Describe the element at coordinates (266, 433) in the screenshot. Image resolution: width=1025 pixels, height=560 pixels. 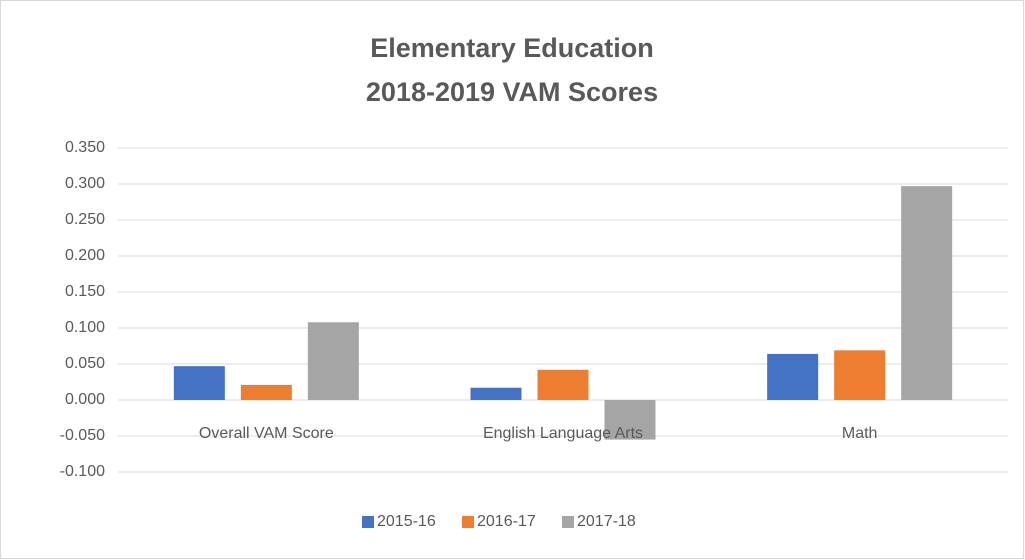
I see `x-tick-label: Overall VAM Score` at that location.